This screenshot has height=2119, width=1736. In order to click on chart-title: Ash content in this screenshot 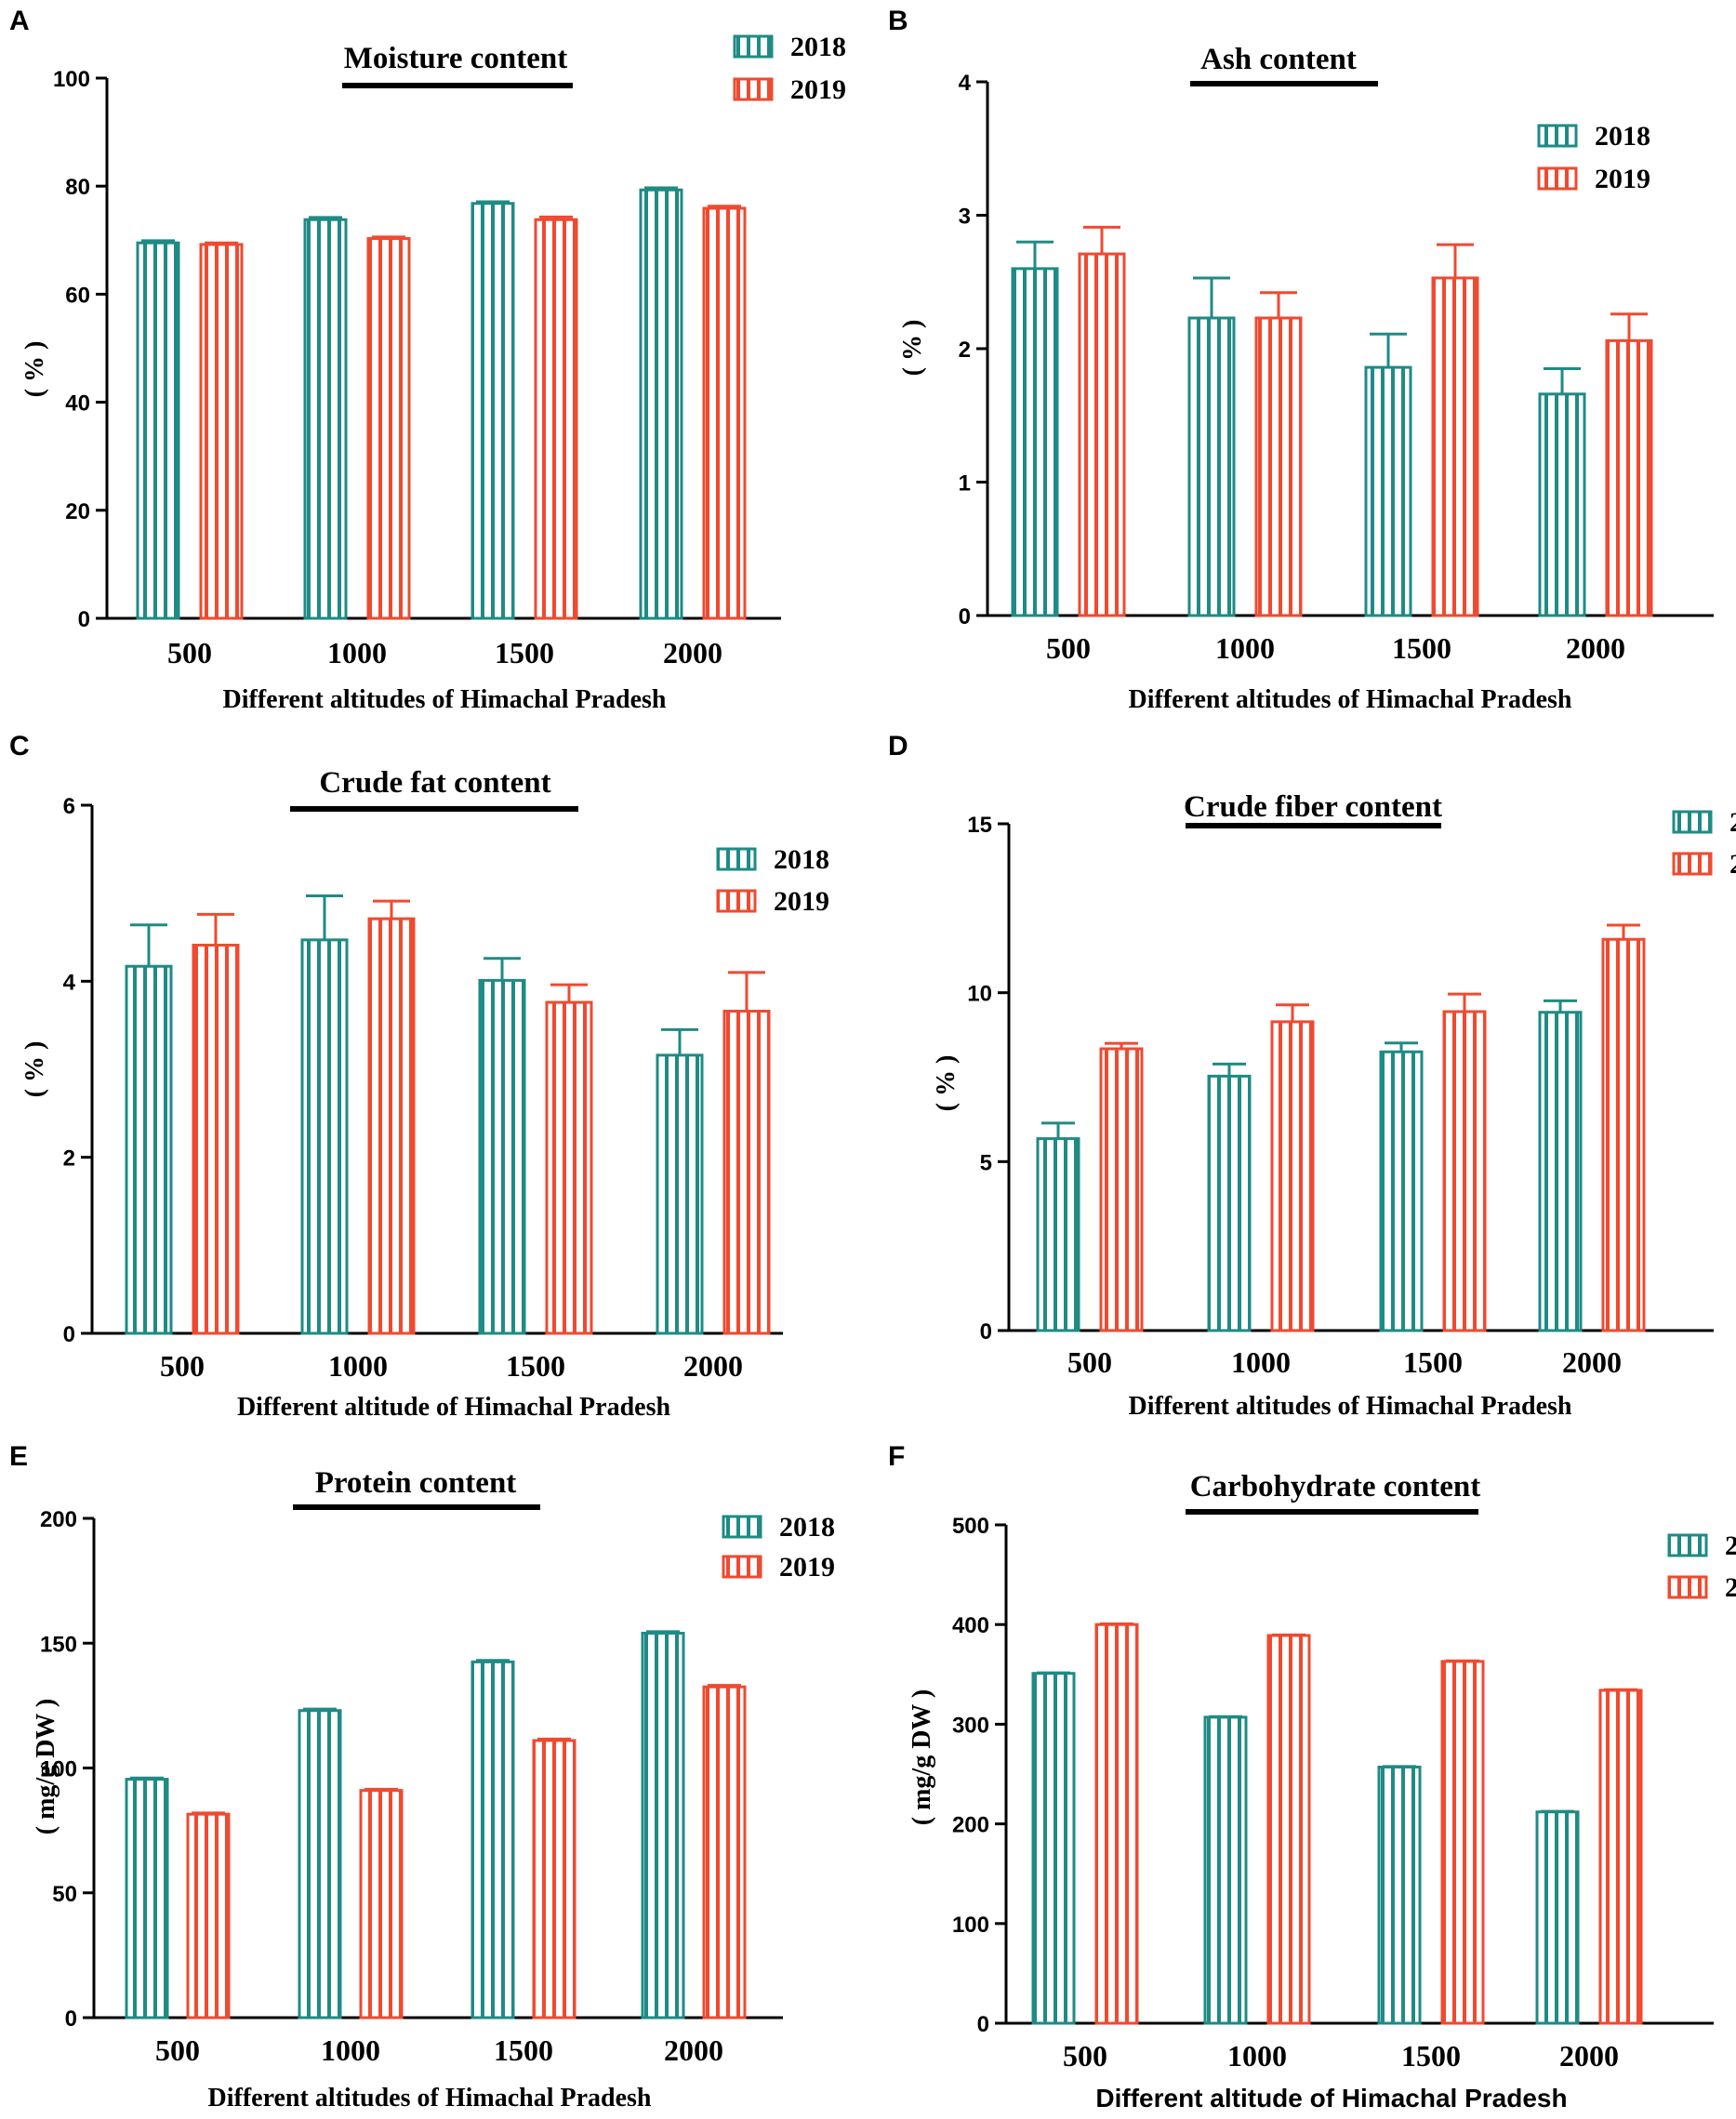, I will do `click(1278, 59)`.